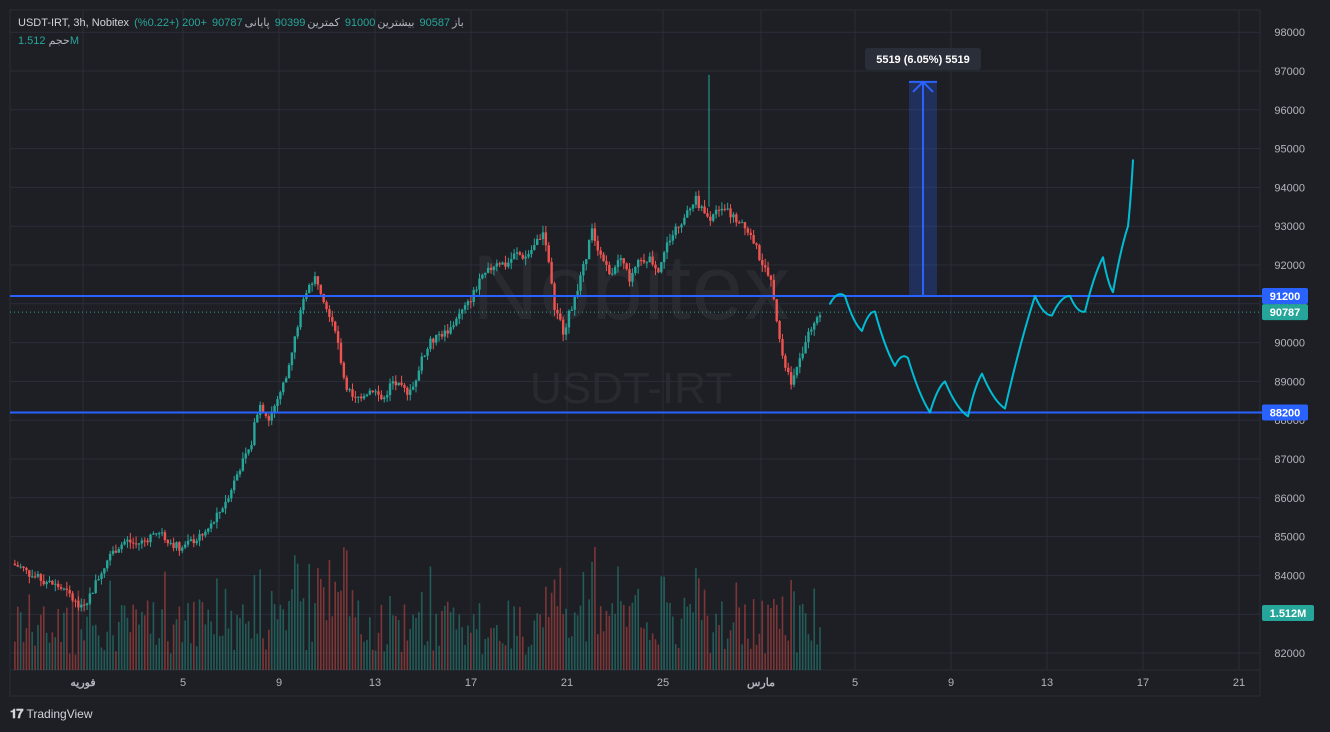 The image size is (1330, 732). Describe the element at coordinates (227, 23) in the screenshot. I see `close-value: 90787` at that location.